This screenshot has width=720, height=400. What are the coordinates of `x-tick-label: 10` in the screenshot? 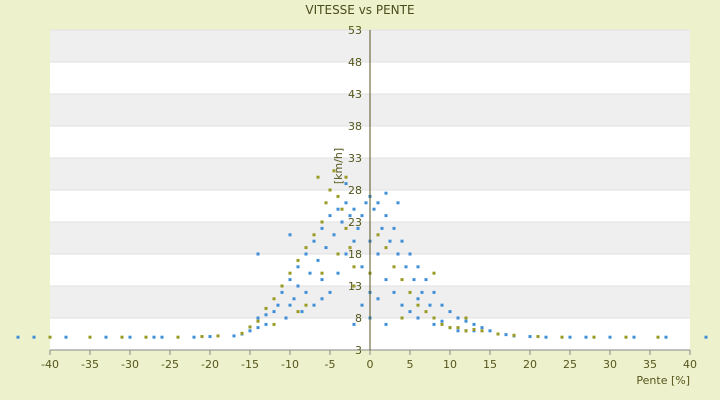 It's located at (450, 364).